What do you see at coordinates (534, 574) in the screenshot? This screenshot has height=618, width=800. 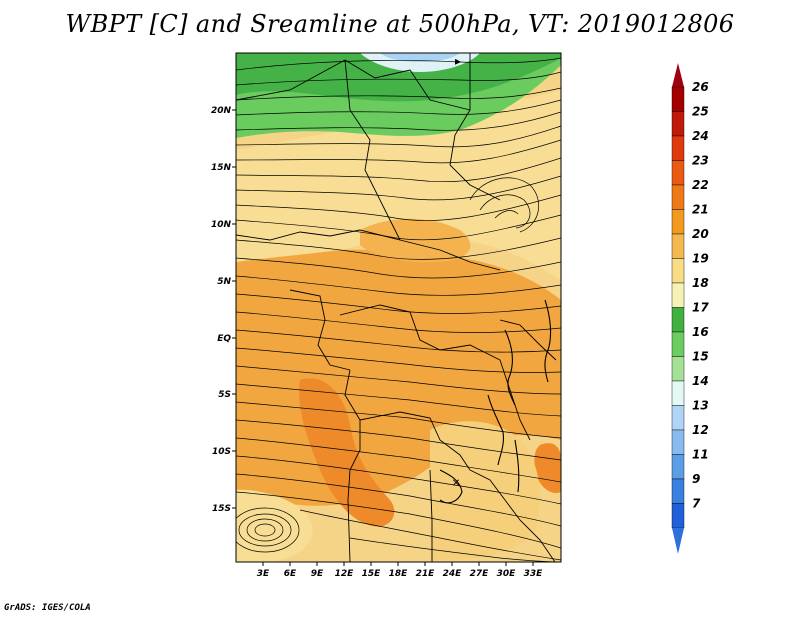 I see `lon-tick-label: 33E` at bounding box center [534, 574].